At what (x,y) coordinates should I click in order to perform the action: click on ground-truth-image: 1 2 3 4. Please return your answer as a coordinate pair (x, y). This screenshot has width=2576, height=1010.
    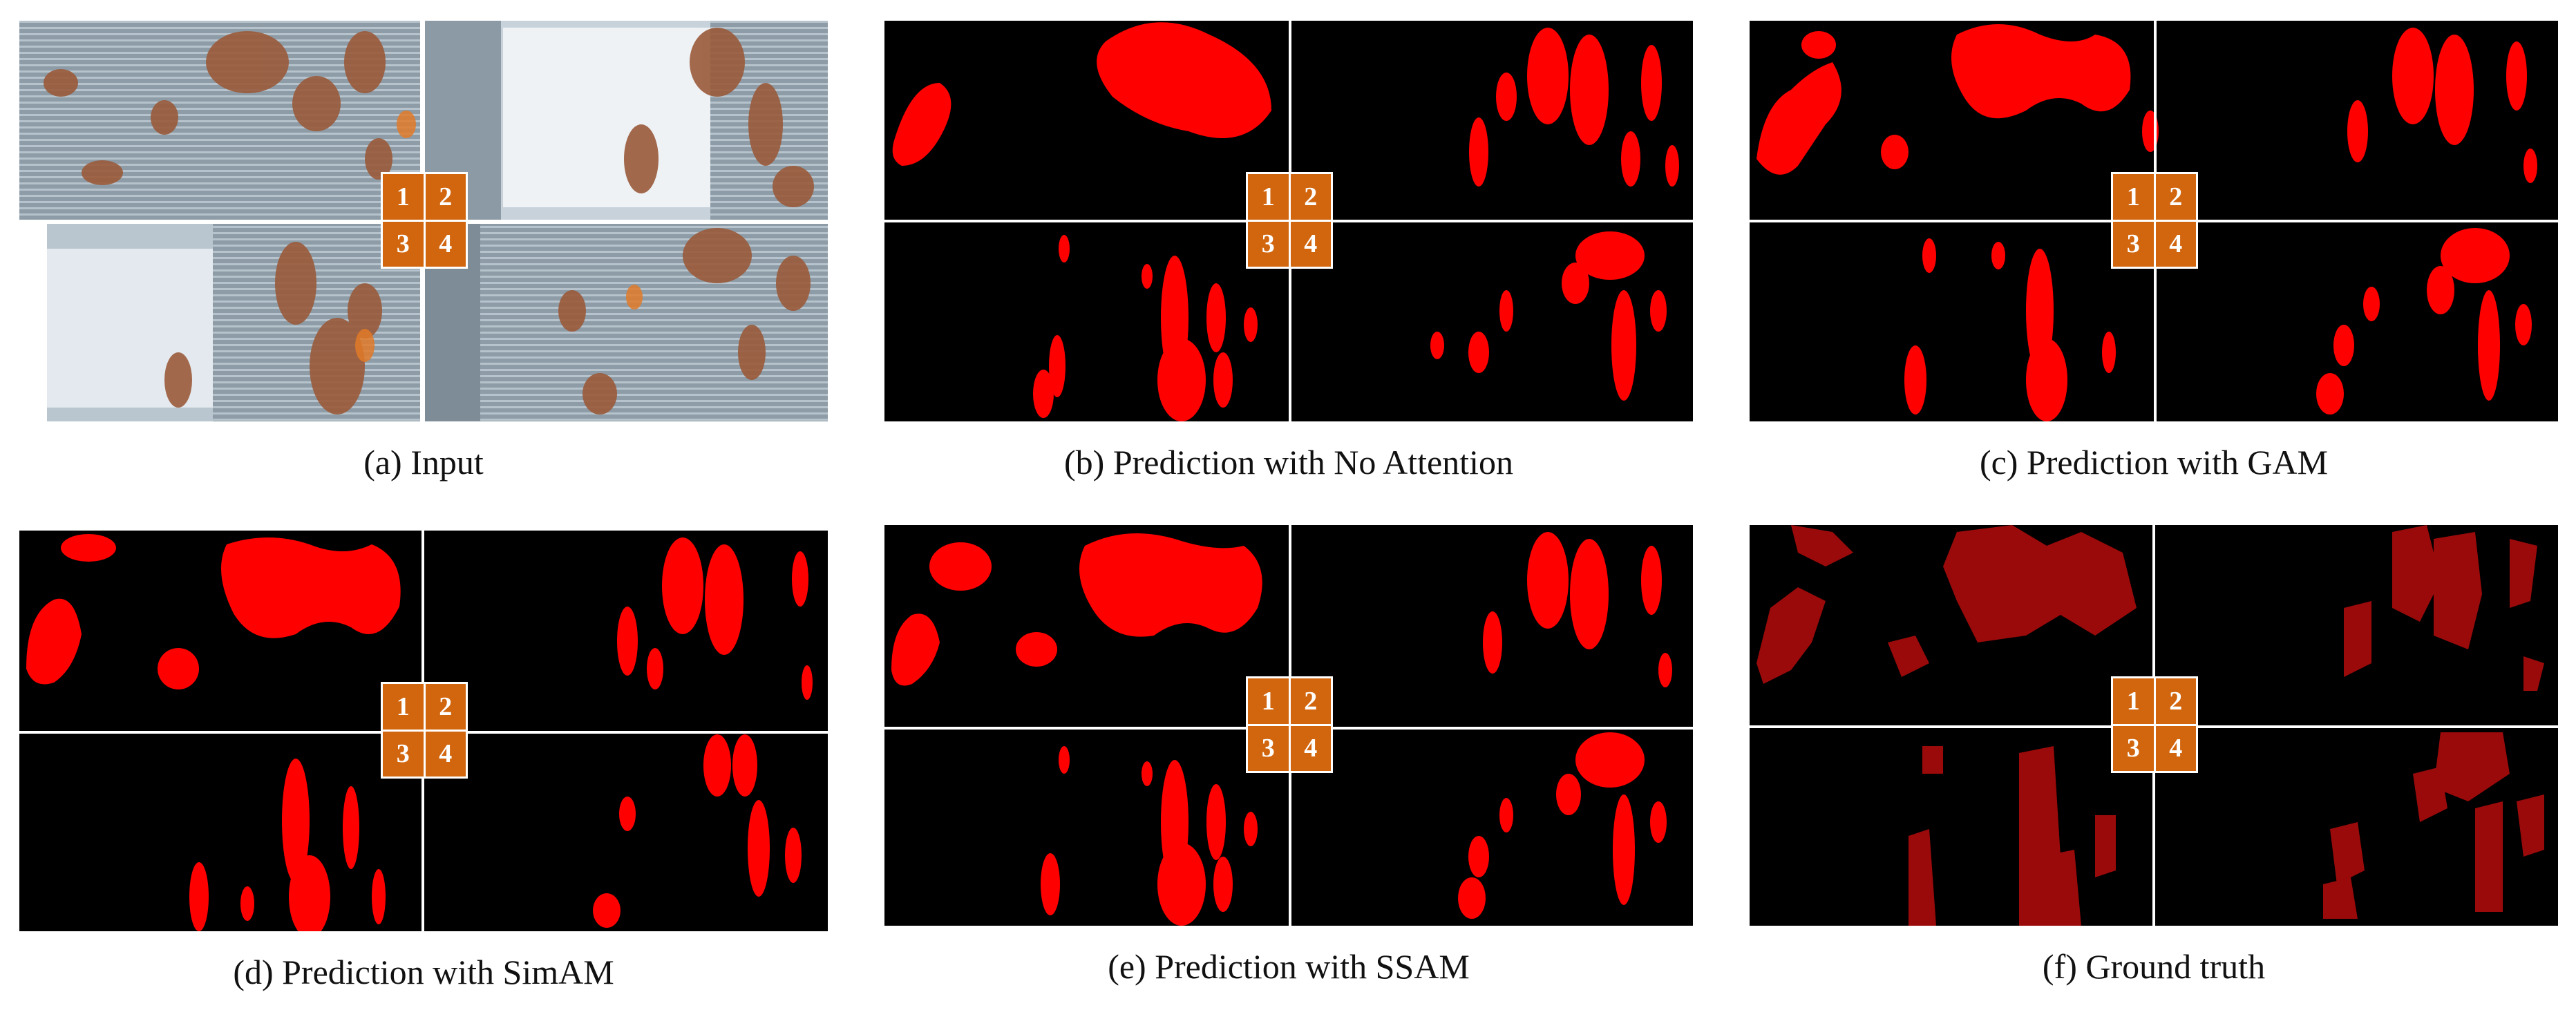
    Looking at the image, I should click on (2154, 726).